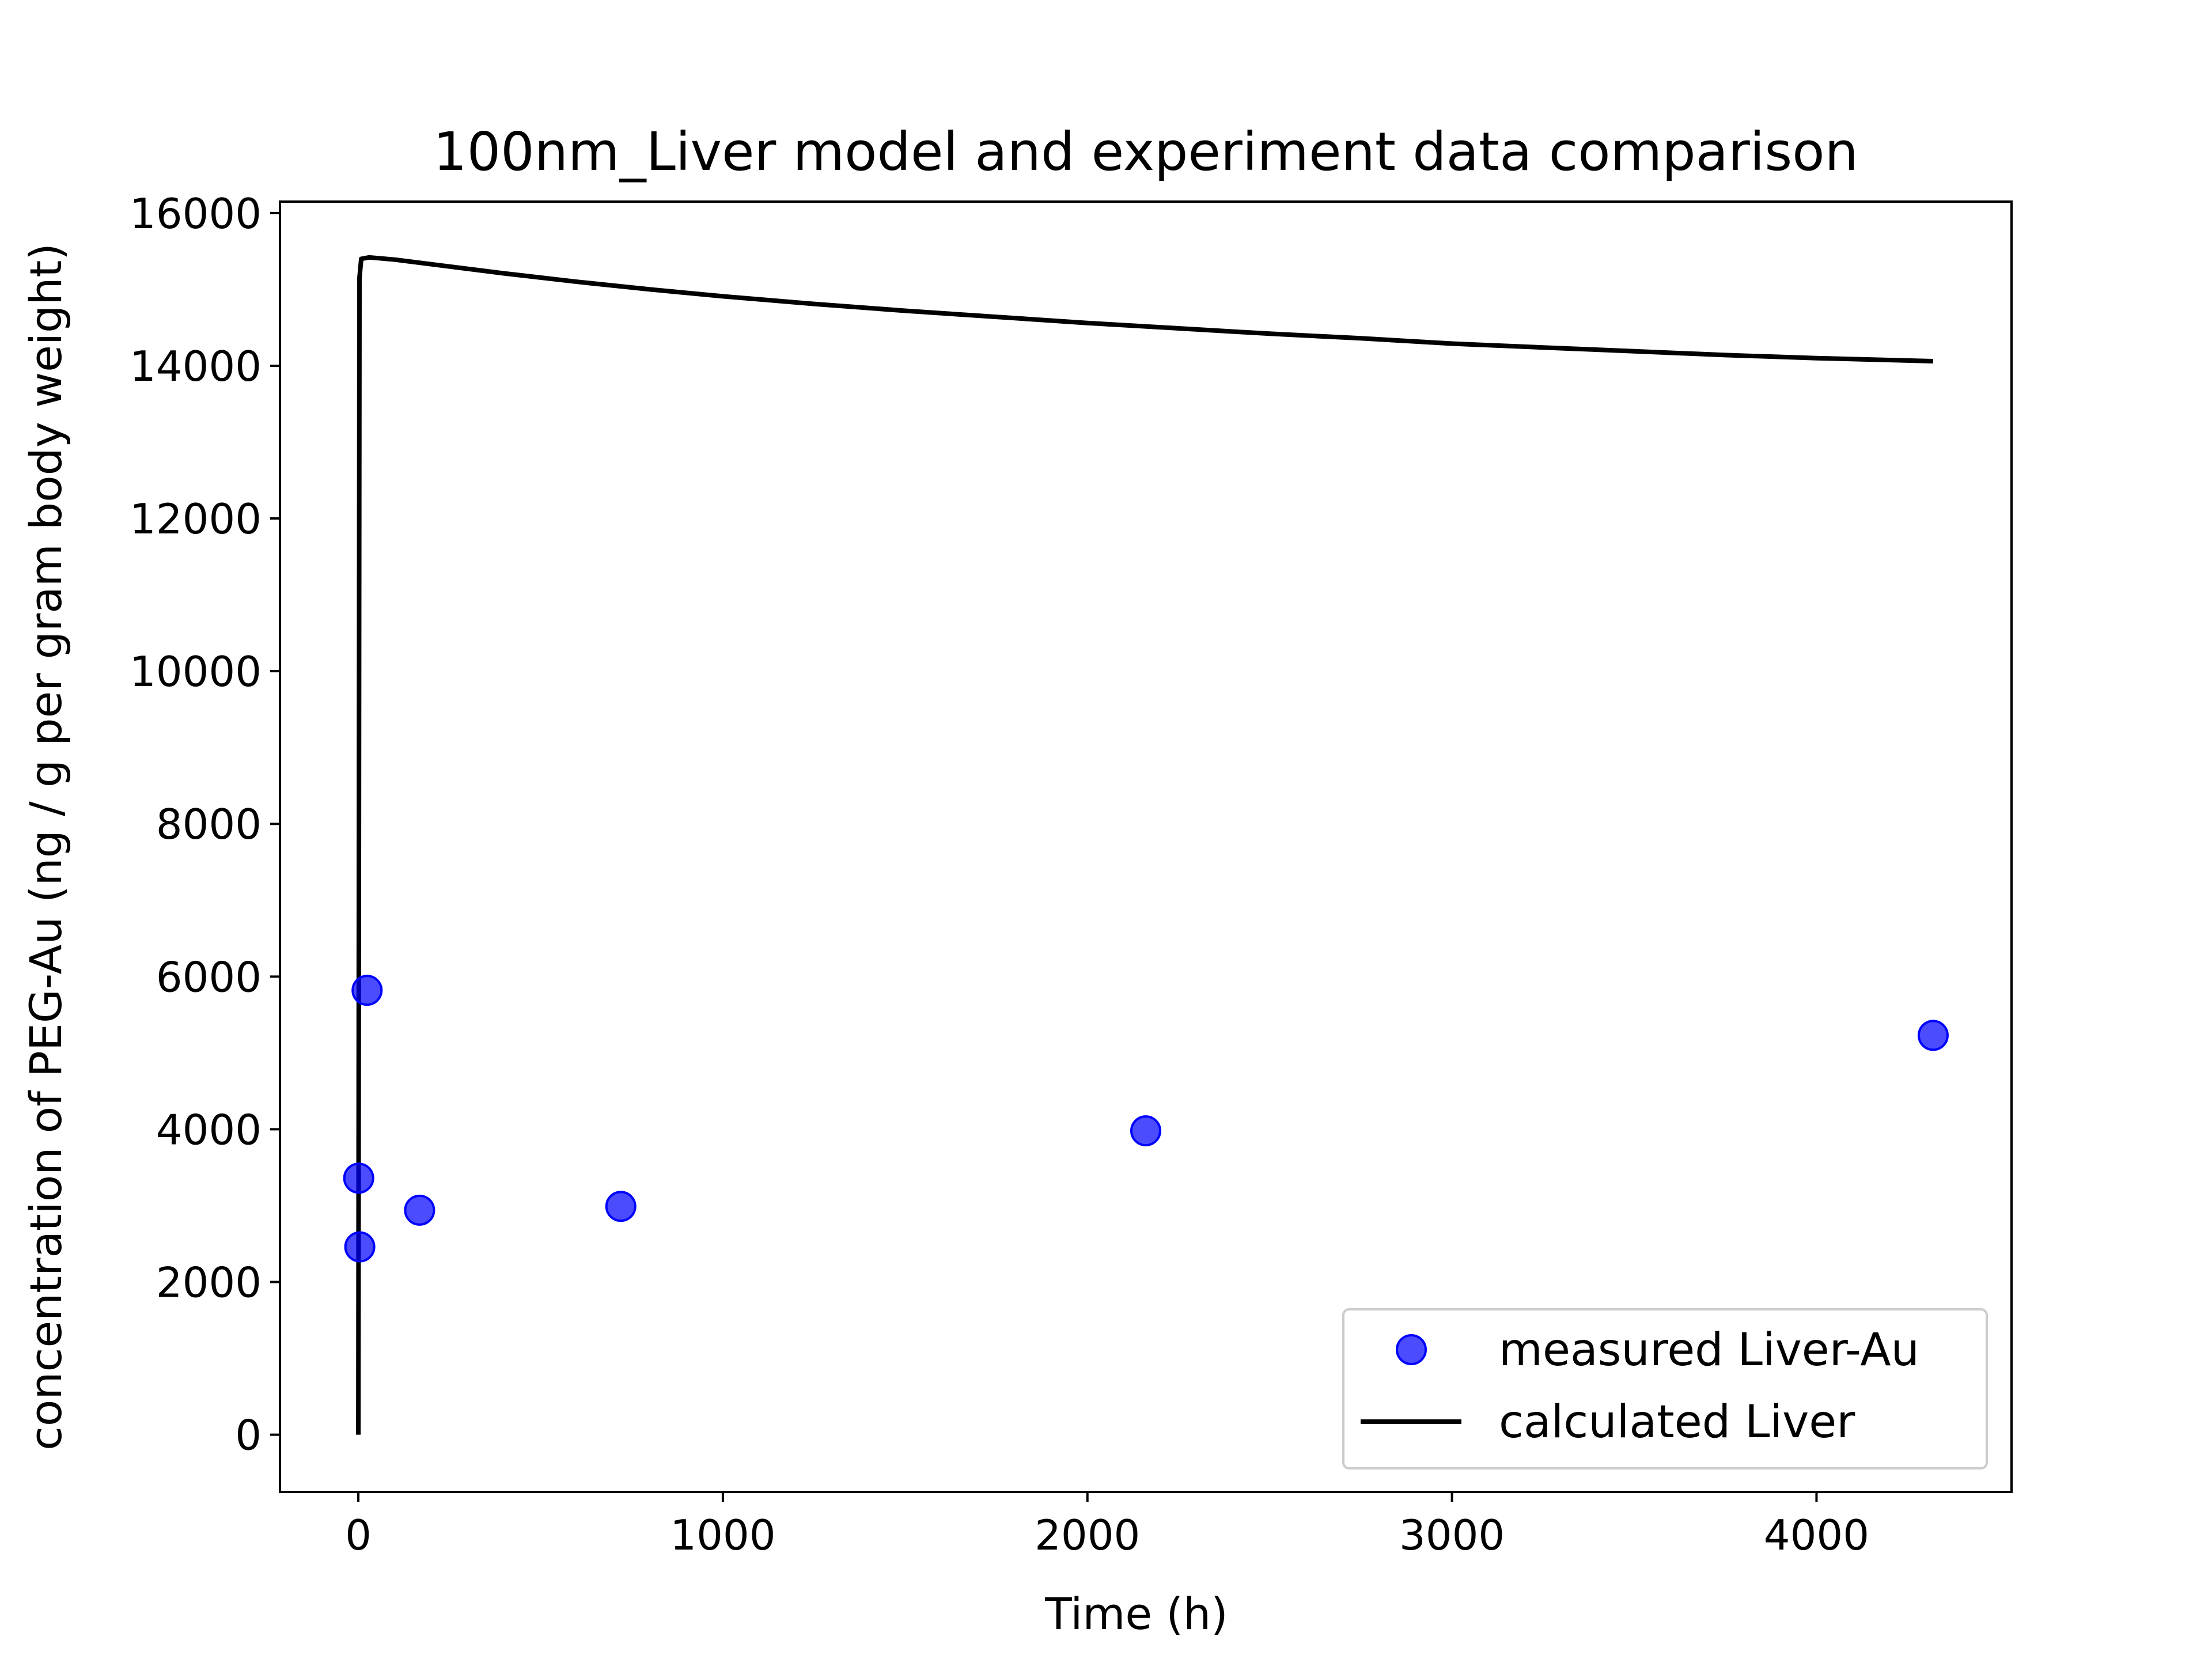 The width and height of the screenshot is (2212, 1659). I want to click on point-layer, so click(1146, 1119).